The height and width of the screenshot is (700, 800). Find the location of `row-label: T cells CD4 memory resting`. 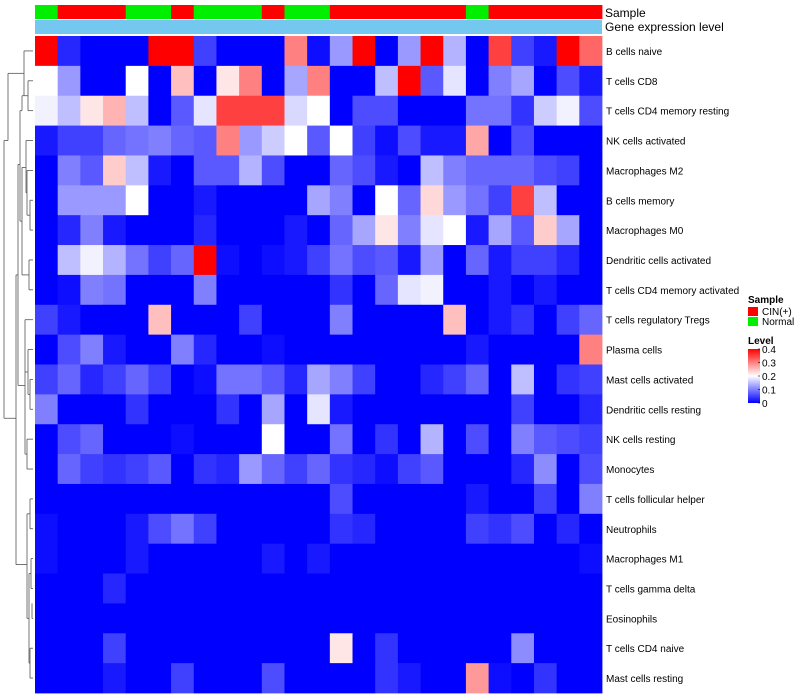

row-label: T cells CD4 memory resting is located at coordinates (667, 112).